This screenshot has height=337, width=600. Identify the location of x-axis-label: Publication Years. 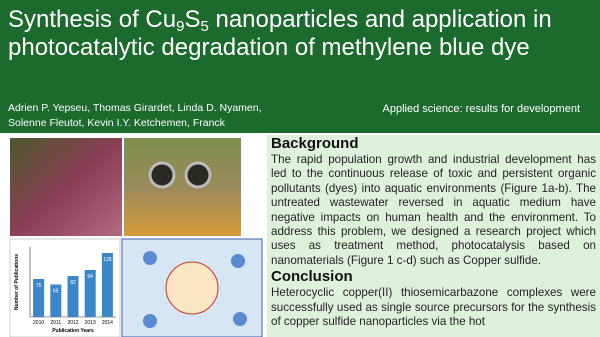
(73, 331).